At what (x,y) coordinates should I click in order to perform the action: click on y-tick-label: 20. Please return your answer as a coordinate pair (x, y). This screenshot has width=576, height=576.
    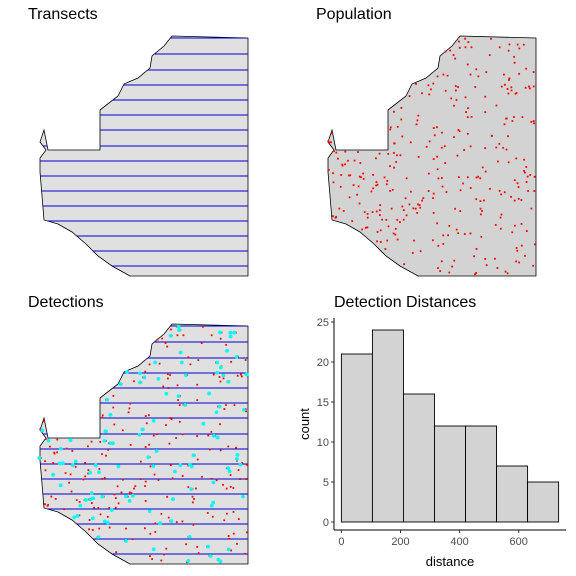
    Looking at the image, I should click on (323, 363).